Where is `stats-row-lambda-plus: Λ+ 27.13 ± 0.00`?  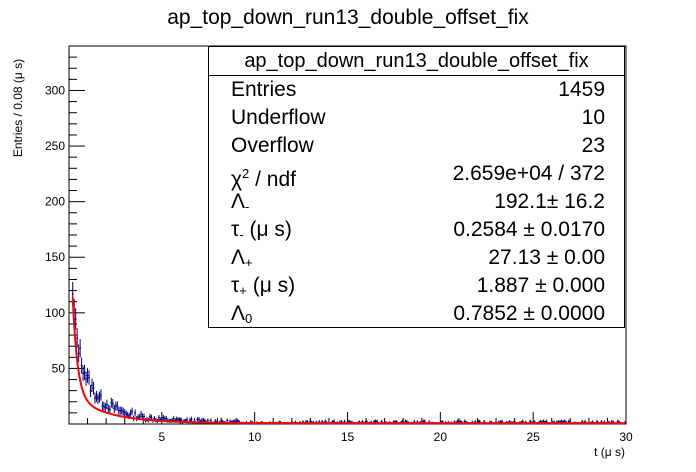
stats-row-lambda-plus: Λ+ 27.13 ± 0.00 is located at coordinates (416, 258).